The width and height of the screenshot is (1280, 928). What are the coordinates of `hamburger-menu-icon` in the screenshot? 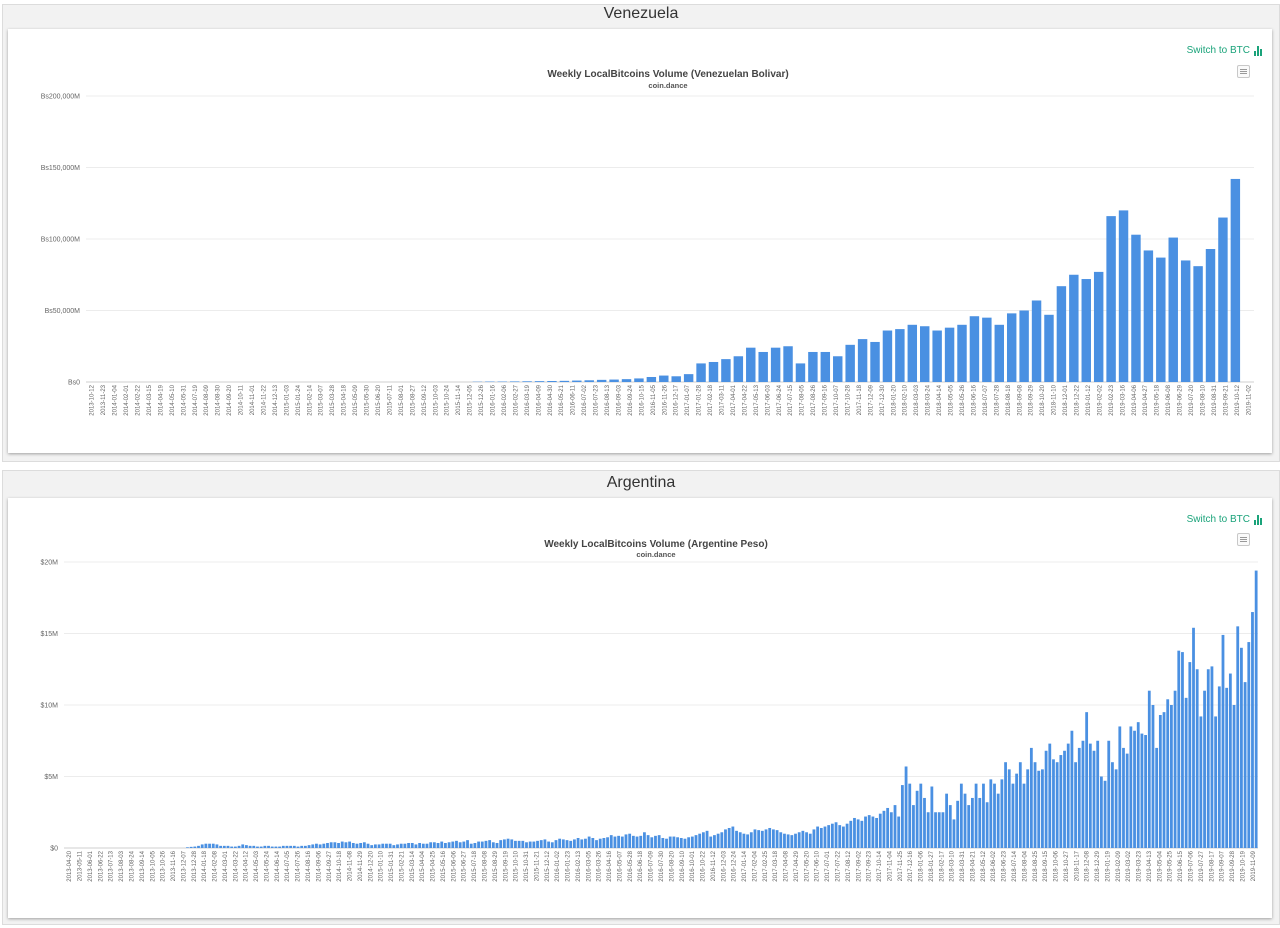 It's located at (1243, 71).